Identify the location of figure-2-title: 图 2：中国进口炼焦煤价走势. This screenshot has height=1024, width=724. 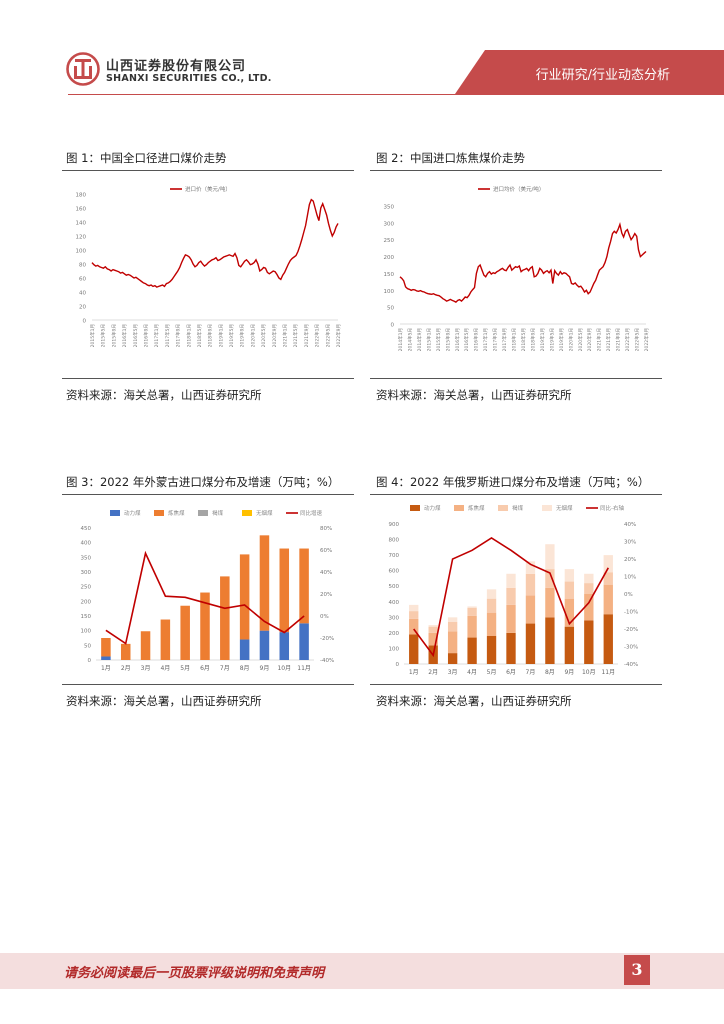
(450, 158).